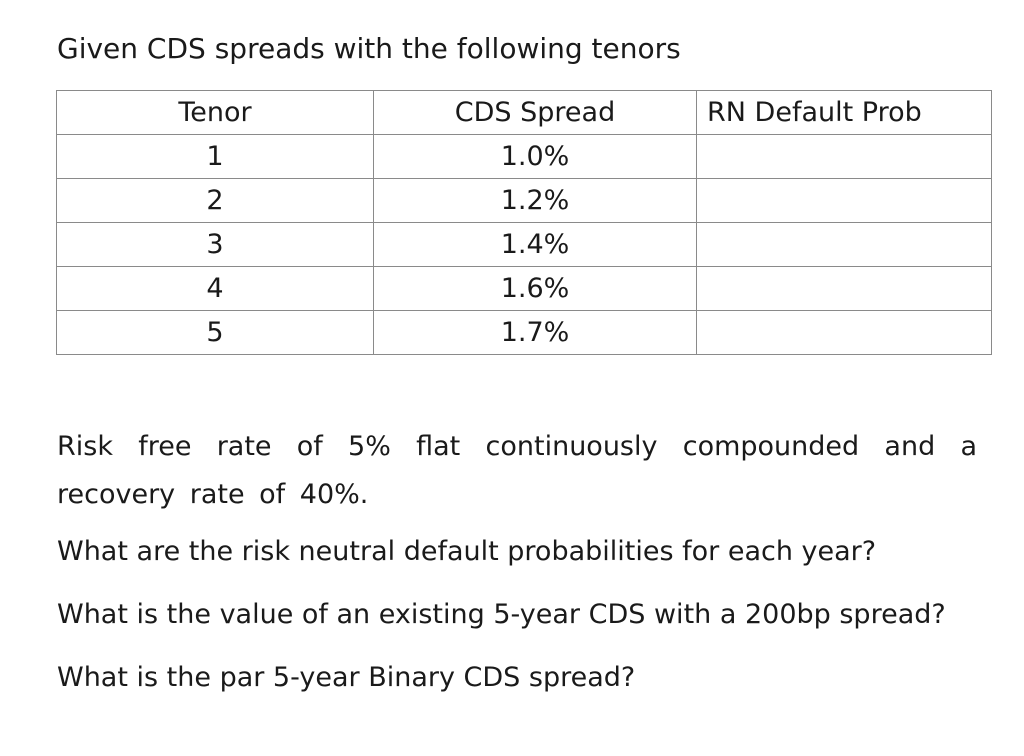 This screenshot has height=756, width=1024. What do you see at coordinates (215, 244) in the screenshot?
I see `cell-tenor: 3` at bounding box center [215, 244].